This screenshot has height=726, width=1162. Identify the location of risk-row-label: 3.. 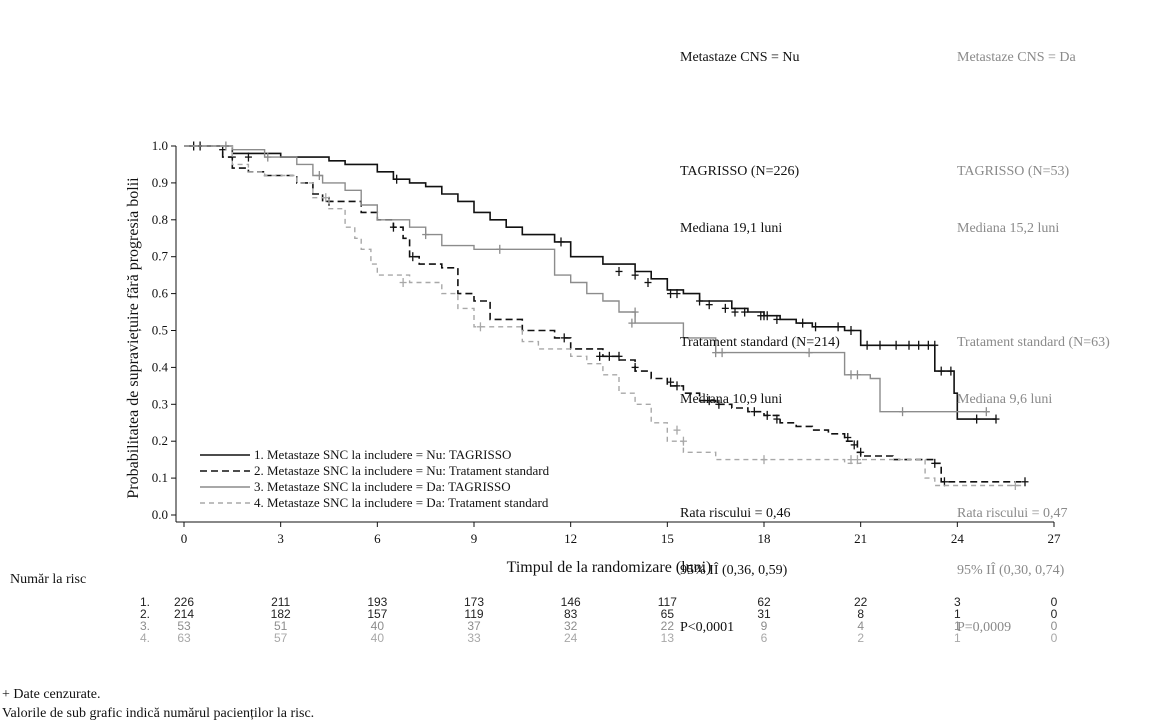
(145, 626).